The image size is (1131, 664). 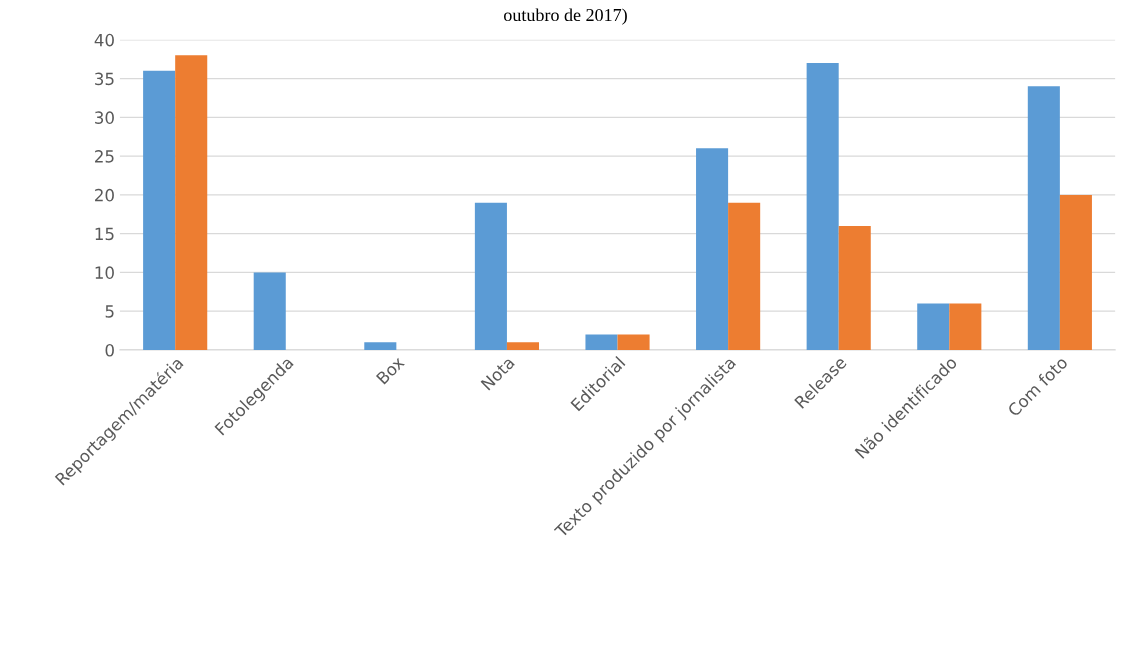 What do you see at coordinates (109, 350) in the screenshot?
I see `y-tick-label: 0` at bounding box center [109, 350].